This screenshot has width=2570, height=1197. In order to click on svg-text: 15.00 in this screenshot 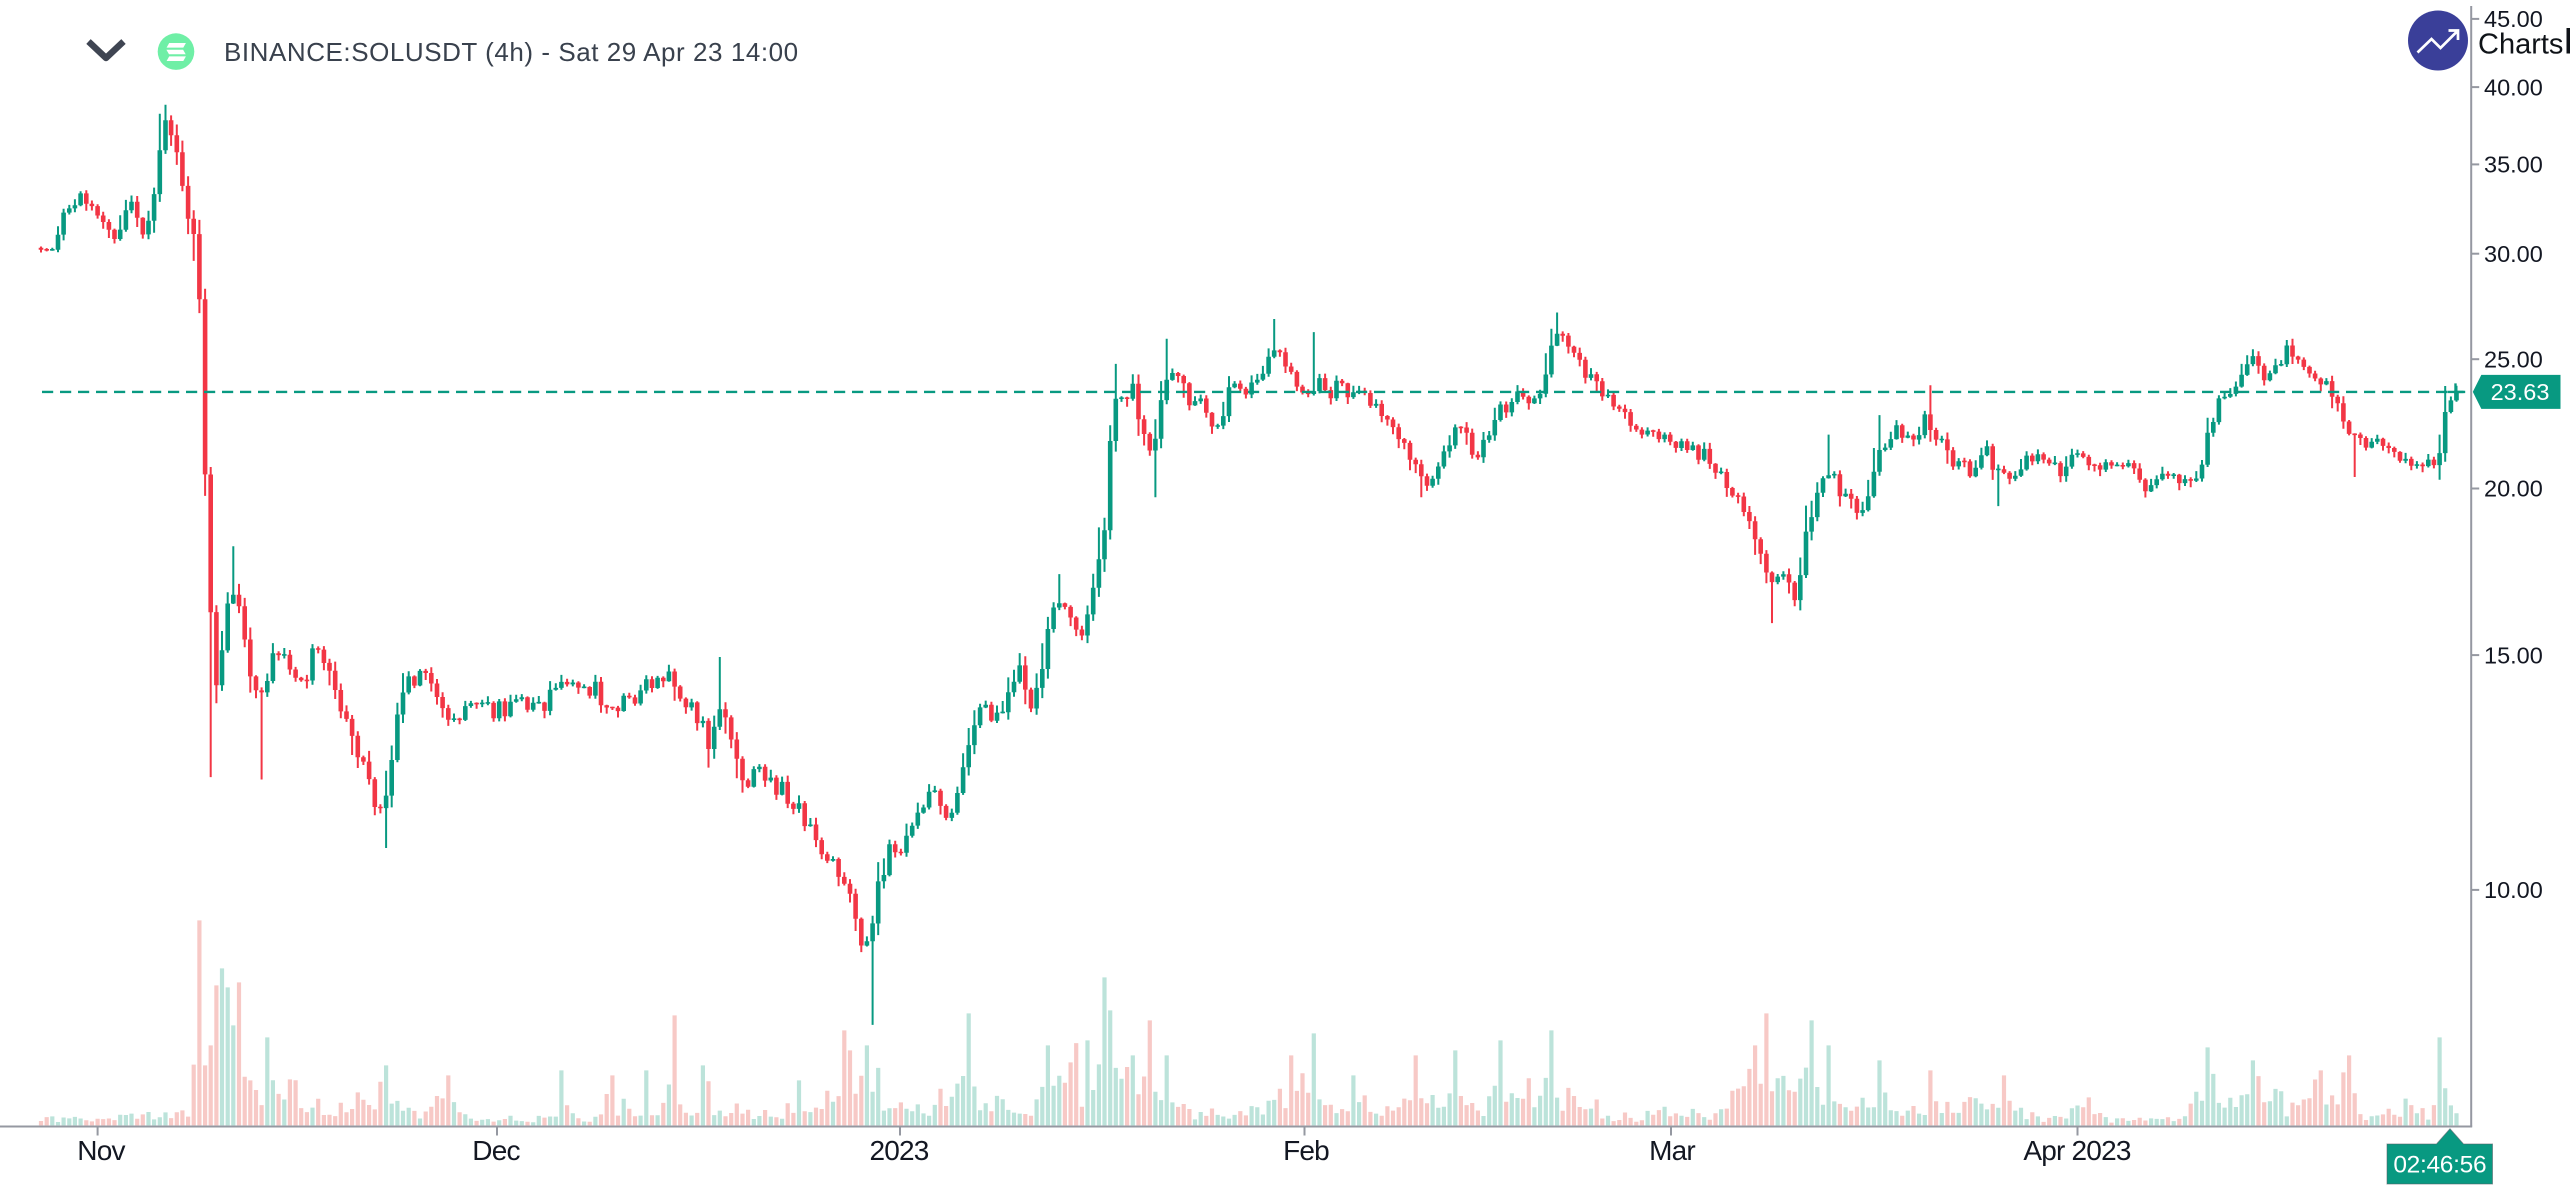, I will do `click(2513, 655)`.